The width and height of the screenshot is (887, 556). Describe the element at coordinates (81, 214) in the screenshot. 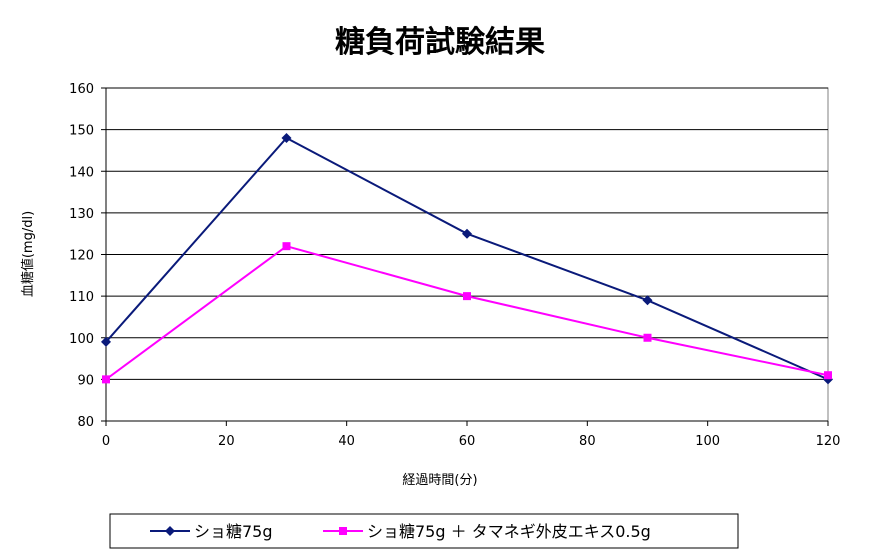

I see `y-tick-label-5: 130` at that location.